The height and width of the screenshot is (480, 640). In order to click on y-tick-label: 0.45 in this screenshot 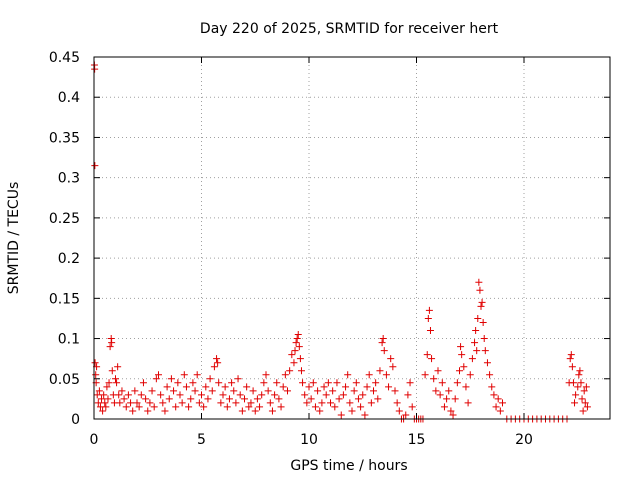, I will do `click(64, 58)`.